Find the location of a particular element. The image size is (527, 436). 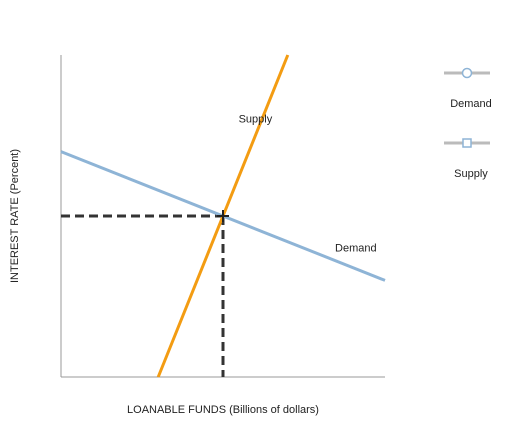

legend-demand-label: Demand is located at coordinates (471, 104).